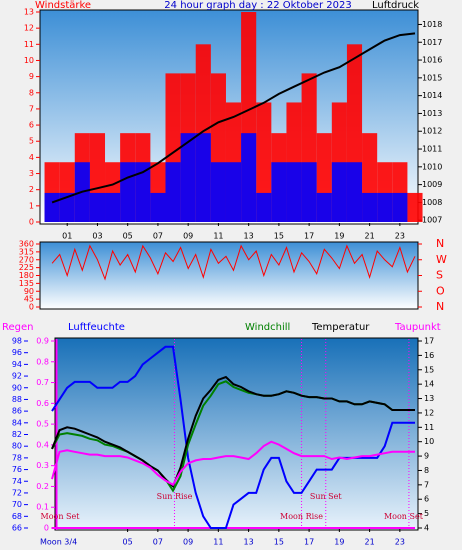 The image size is (462, 550). I want to click on y2-tick-label: 10, so click(429, 441).